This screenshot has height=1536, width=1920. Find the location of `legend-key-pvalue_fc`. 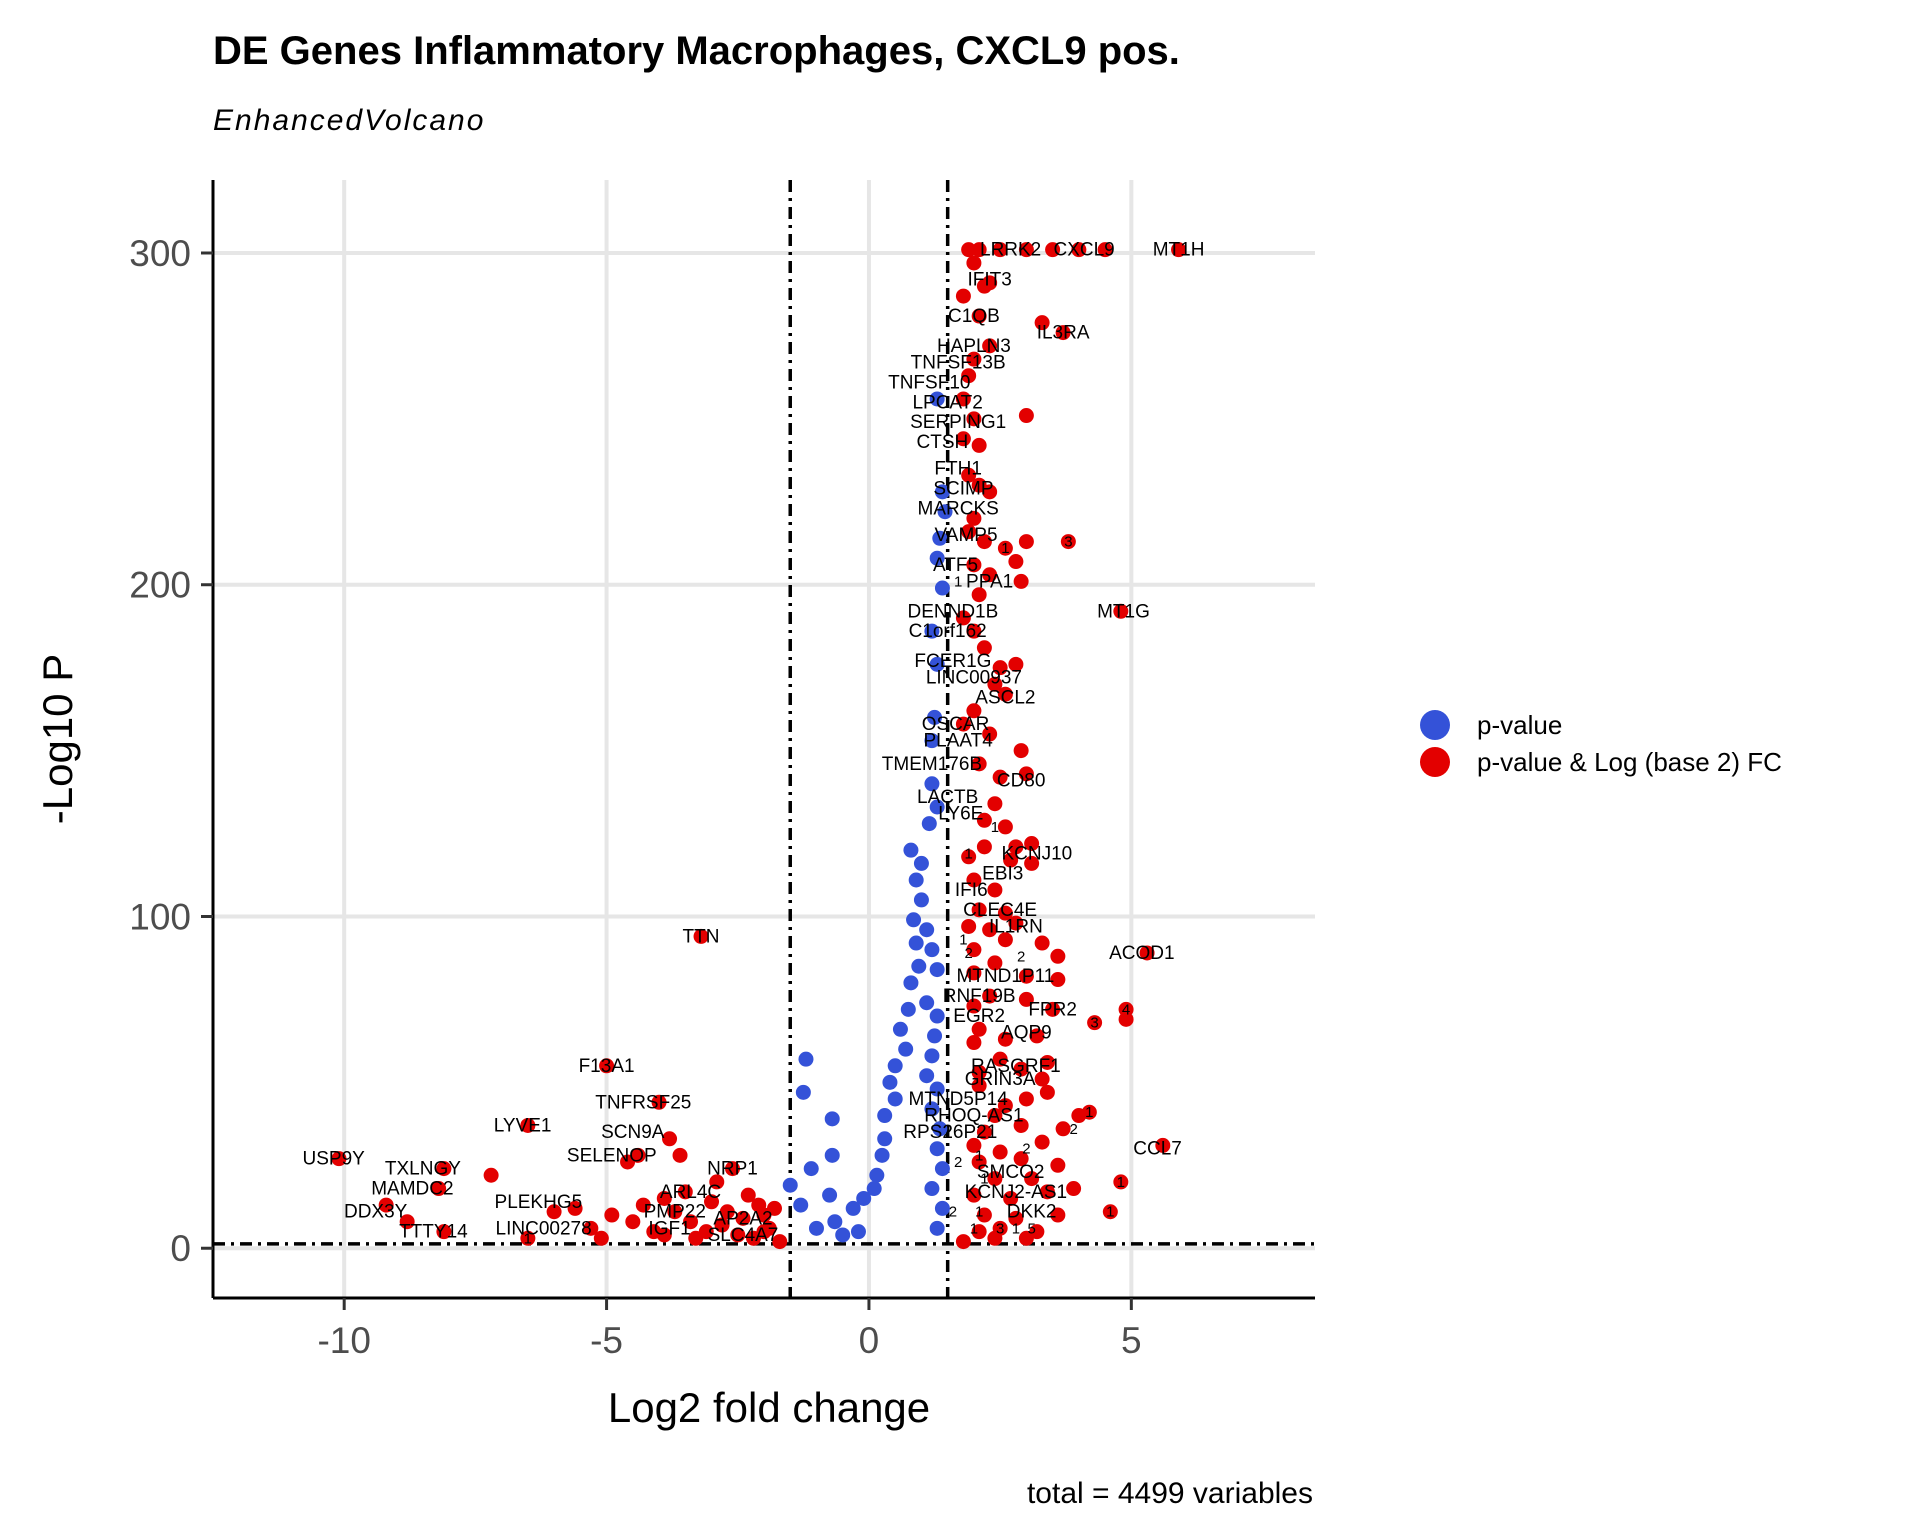

legend-key-pvalue_fc is located at coordinates (1435, 762).